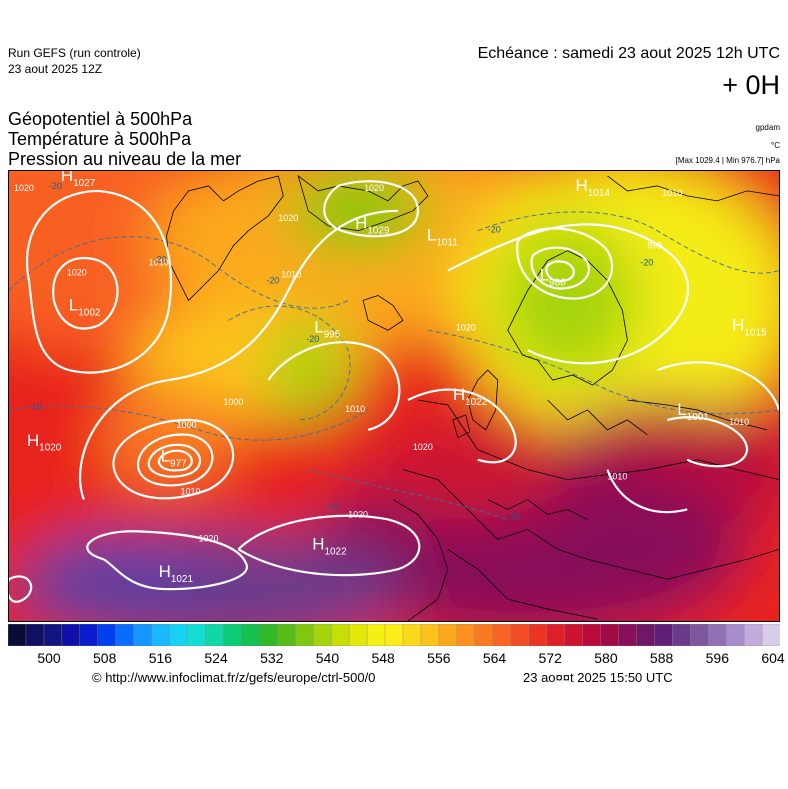 The image size is (788, 789). What do you see at coordinates (550, 658) in the screenshot?
I see `colorbar-tick-label: 572` at bounding box center [550, 658].